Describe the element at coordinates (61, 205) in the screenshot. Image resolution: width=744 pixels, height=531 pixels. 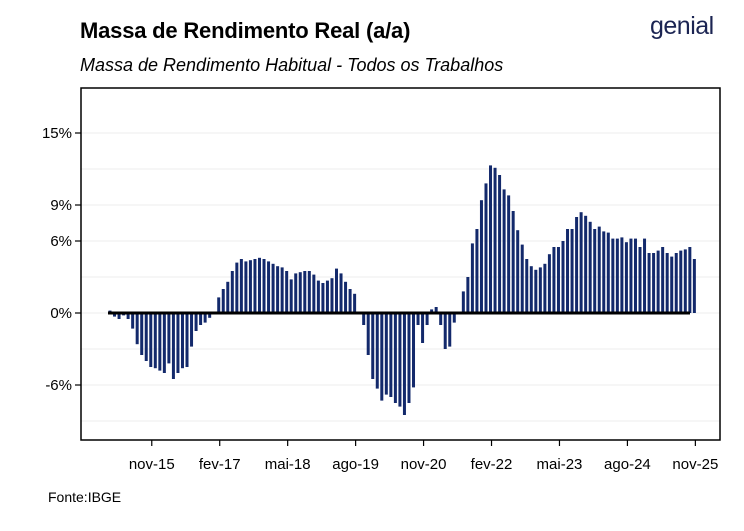
I see `y-tick-label: 9%` at that location.